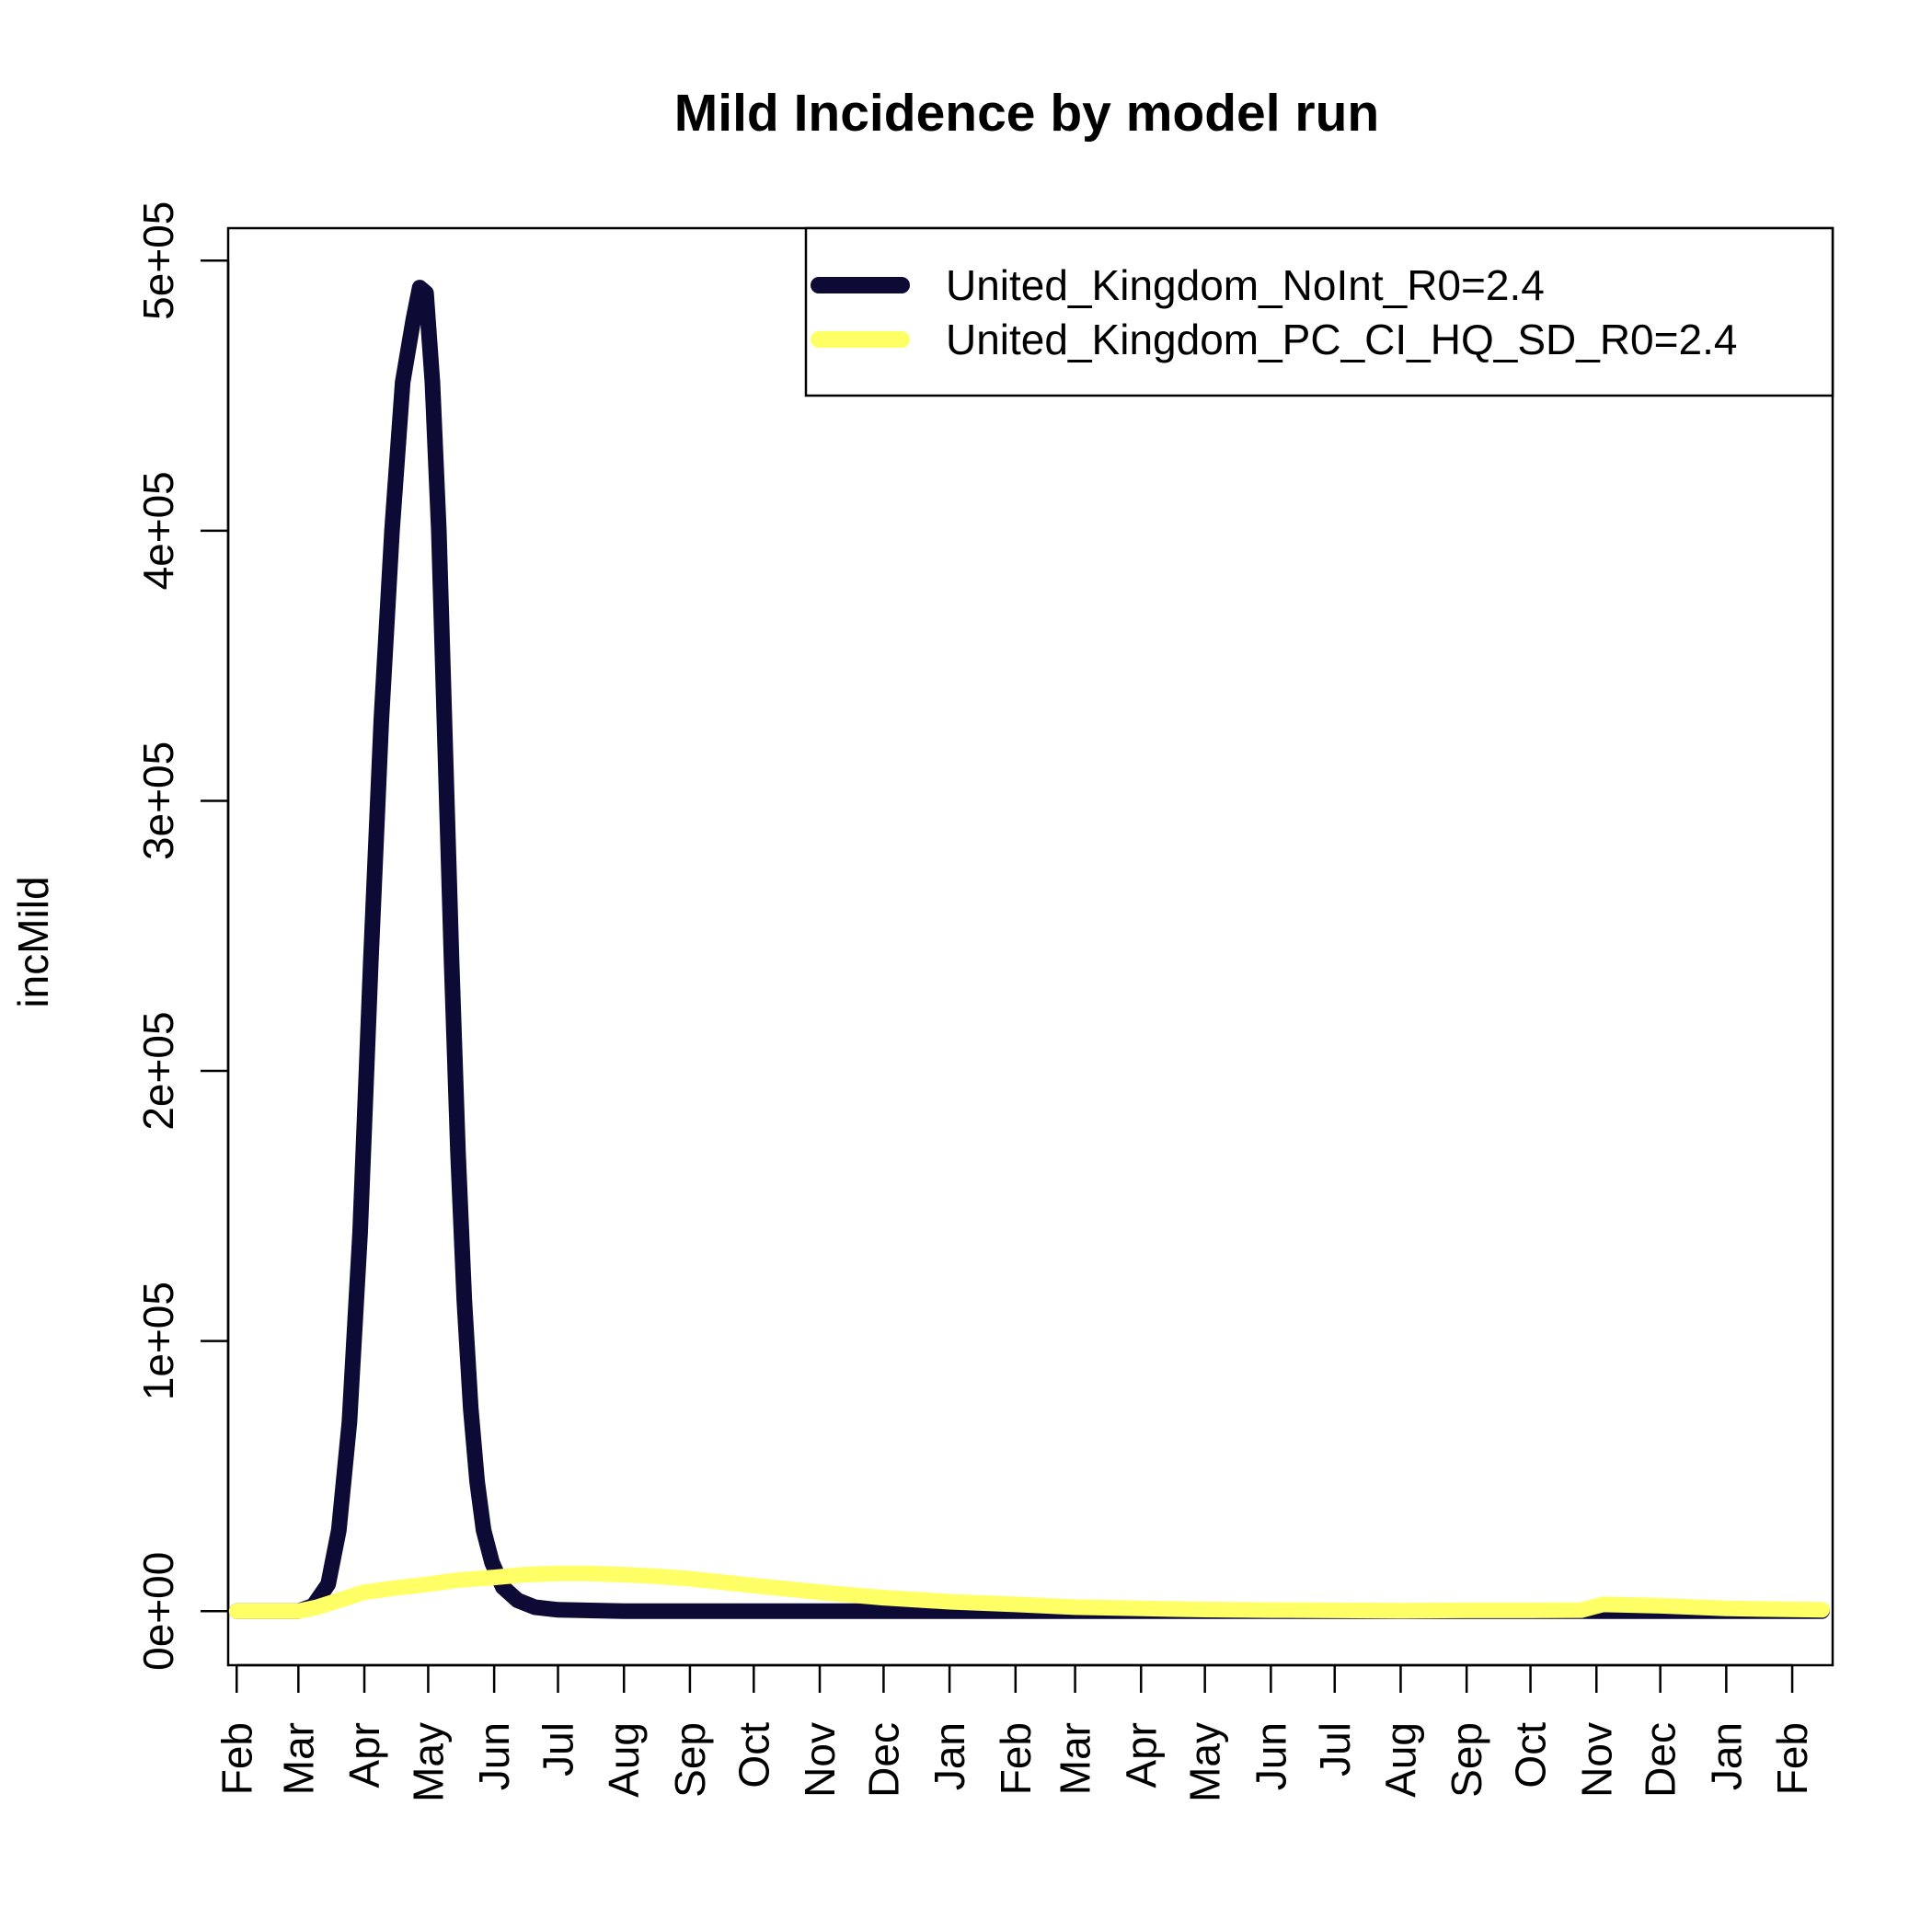 The width and height of the screenshot is (1932, 1932). What do you see at coordinates (182, 936) in the screenshot?
I see `y-axis: 0e+00 1e+05 2e+05 3e+05 4e+05 5e+05` at bounding box center [182, 936].